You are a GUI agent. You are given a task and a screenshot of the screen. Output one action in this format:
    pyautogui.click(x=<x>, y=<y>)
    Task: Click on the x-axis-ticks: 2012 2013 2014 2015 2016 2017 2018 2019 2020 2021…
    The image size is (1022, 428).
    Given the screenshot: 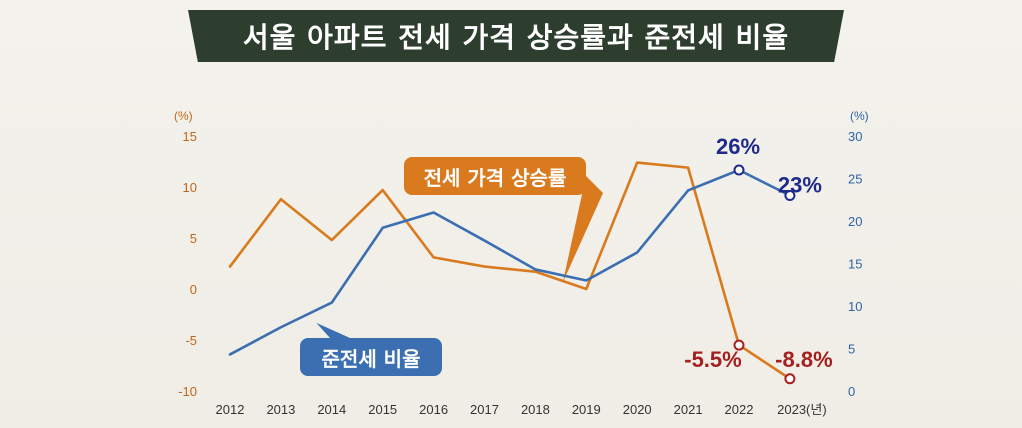 What is the action you would take?
    pyautogui.click(x=521, y=409)
    